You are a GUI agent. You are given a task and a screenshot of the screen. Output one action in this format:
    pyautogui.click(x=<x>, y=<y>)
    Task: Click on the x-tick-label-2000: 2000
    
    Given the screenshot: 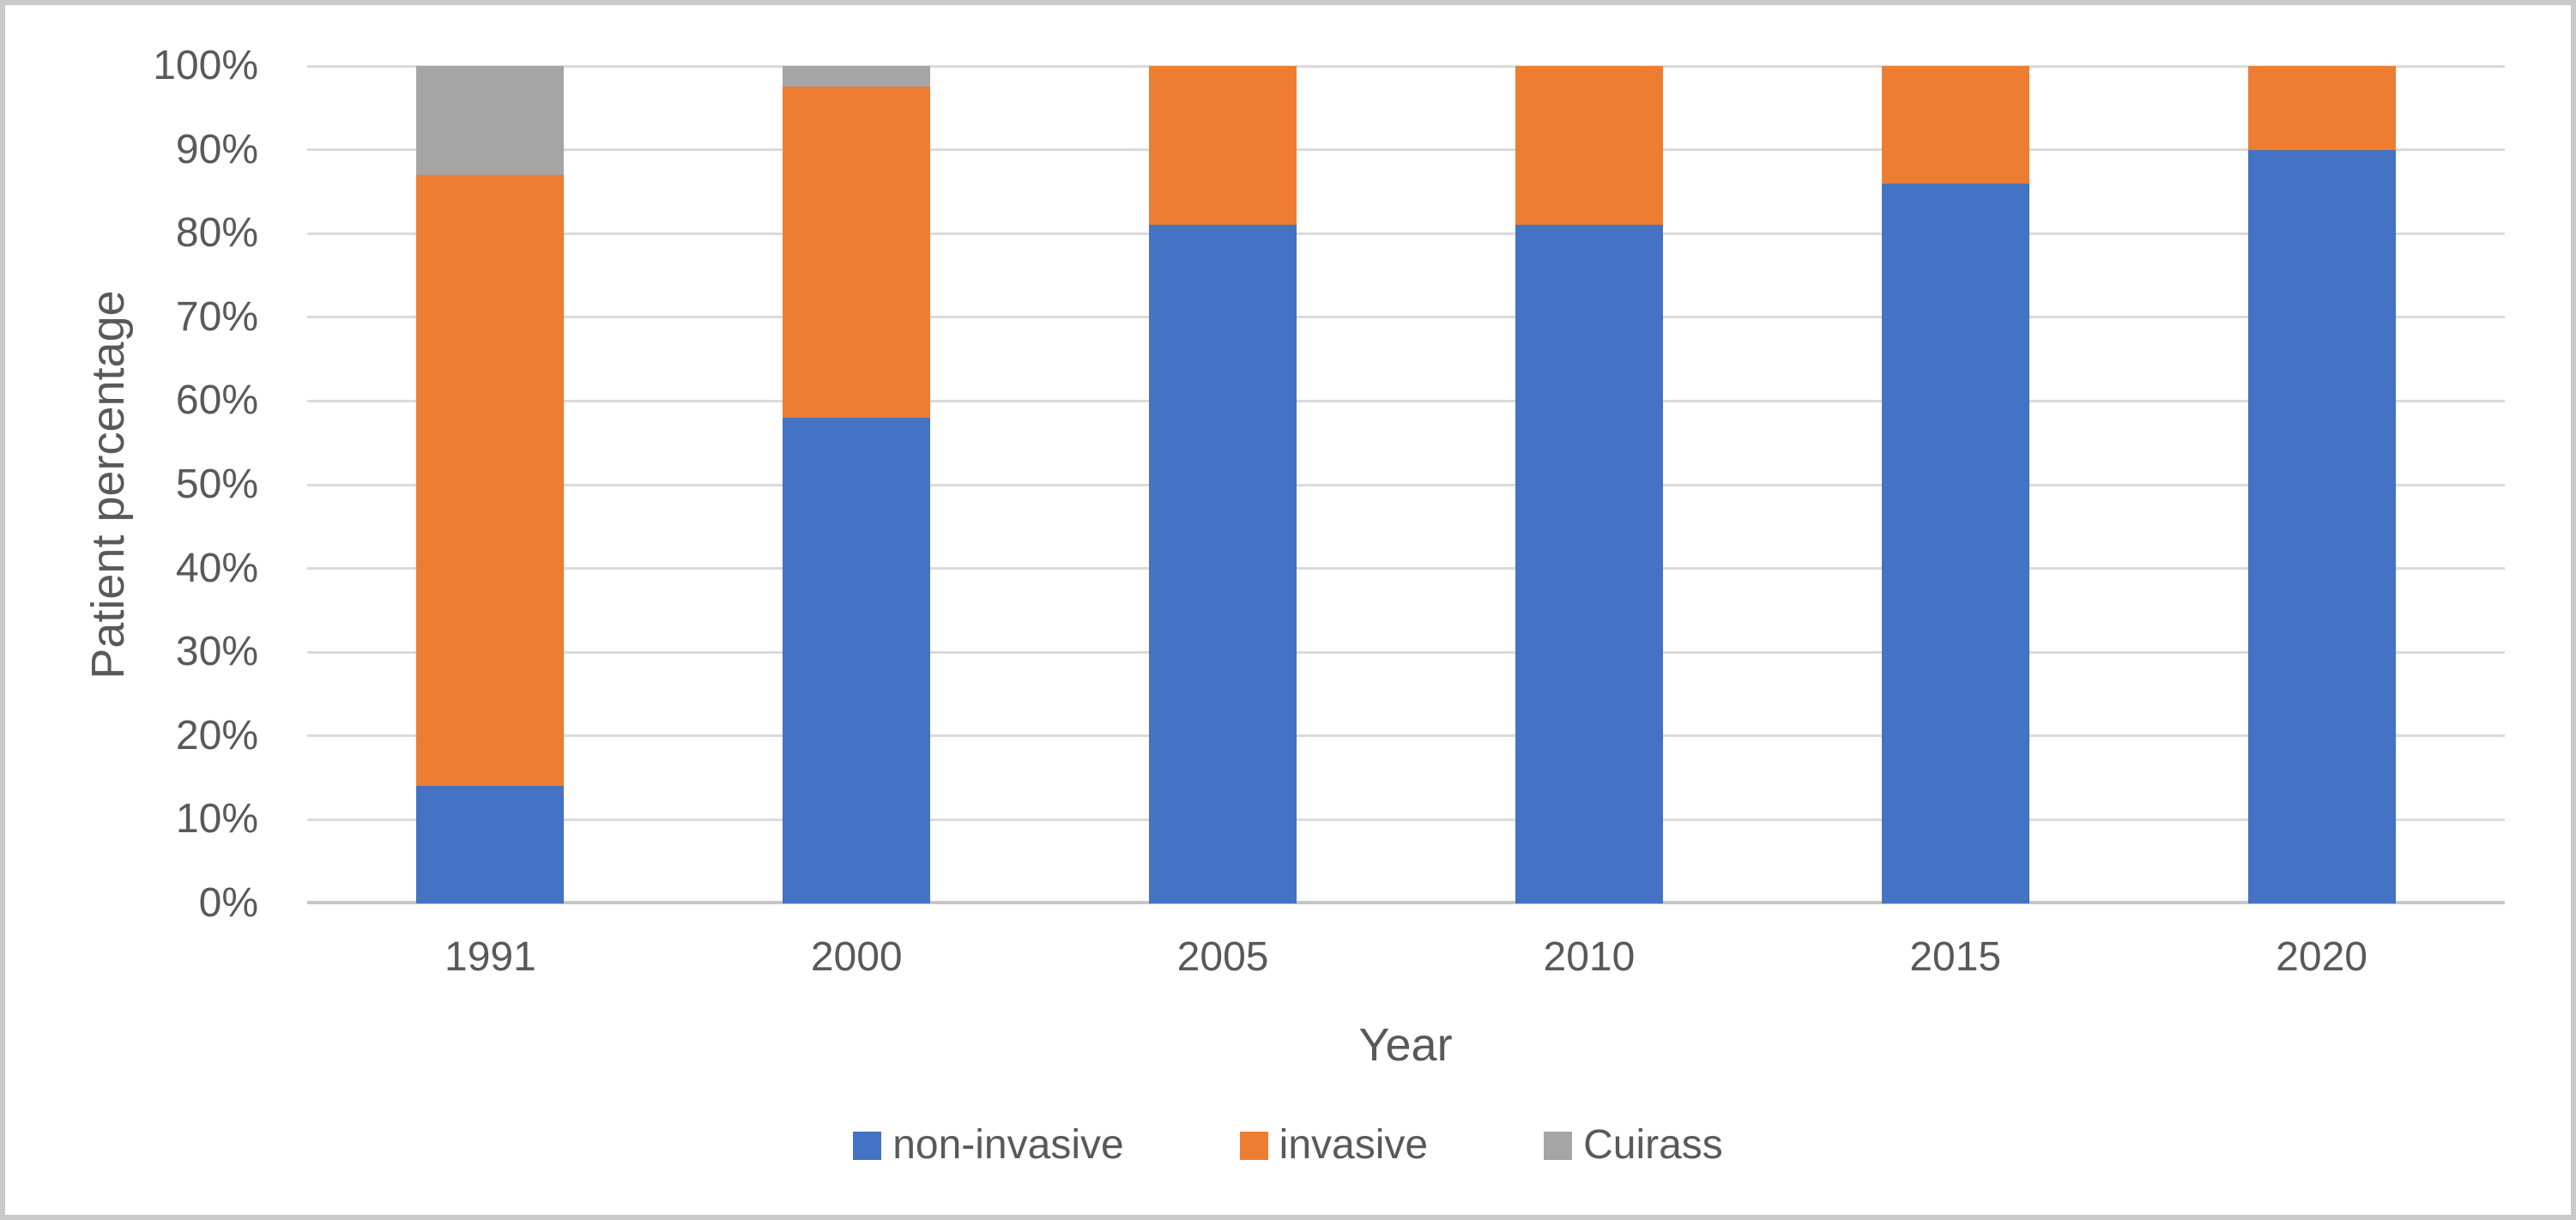 What is the action you would take?
    pyautogui.click(x=856, y=957)
    